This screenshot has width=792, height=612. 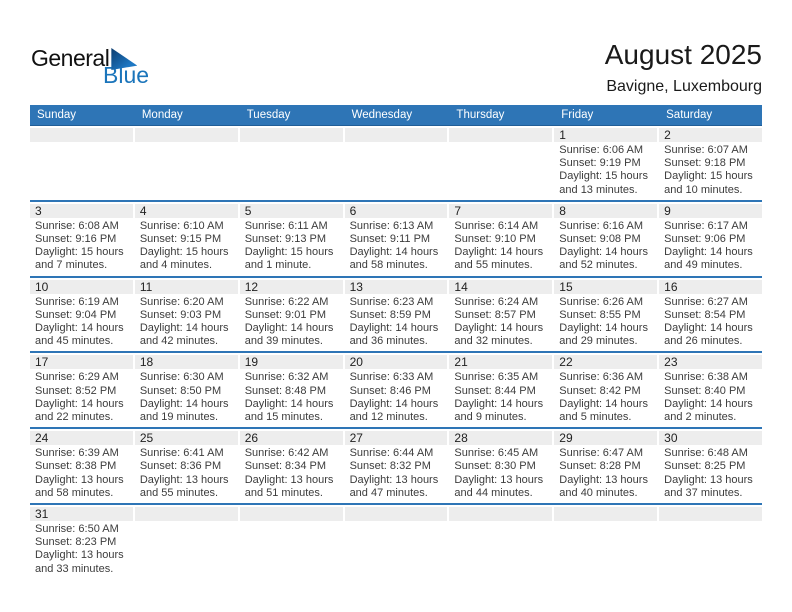 What do you see at coordinates (490, 417) in the screenshot?
I see `daylight-line-2: and 9 minutes.` at bounding box center [490, 417].